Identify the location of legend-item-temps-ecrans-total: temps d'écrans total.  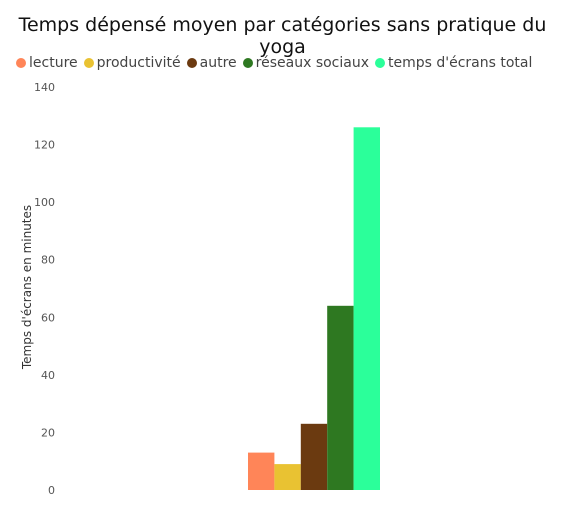
(453, 63).